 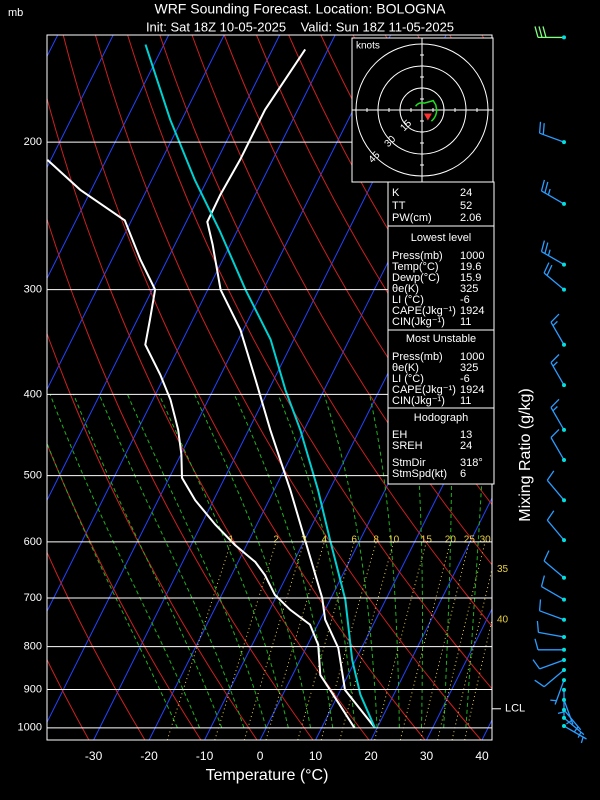 What do you see at coordinates (33, 647) in the screenshot?
I see `y-tick-label: 800` at bounding box center [33, 647].